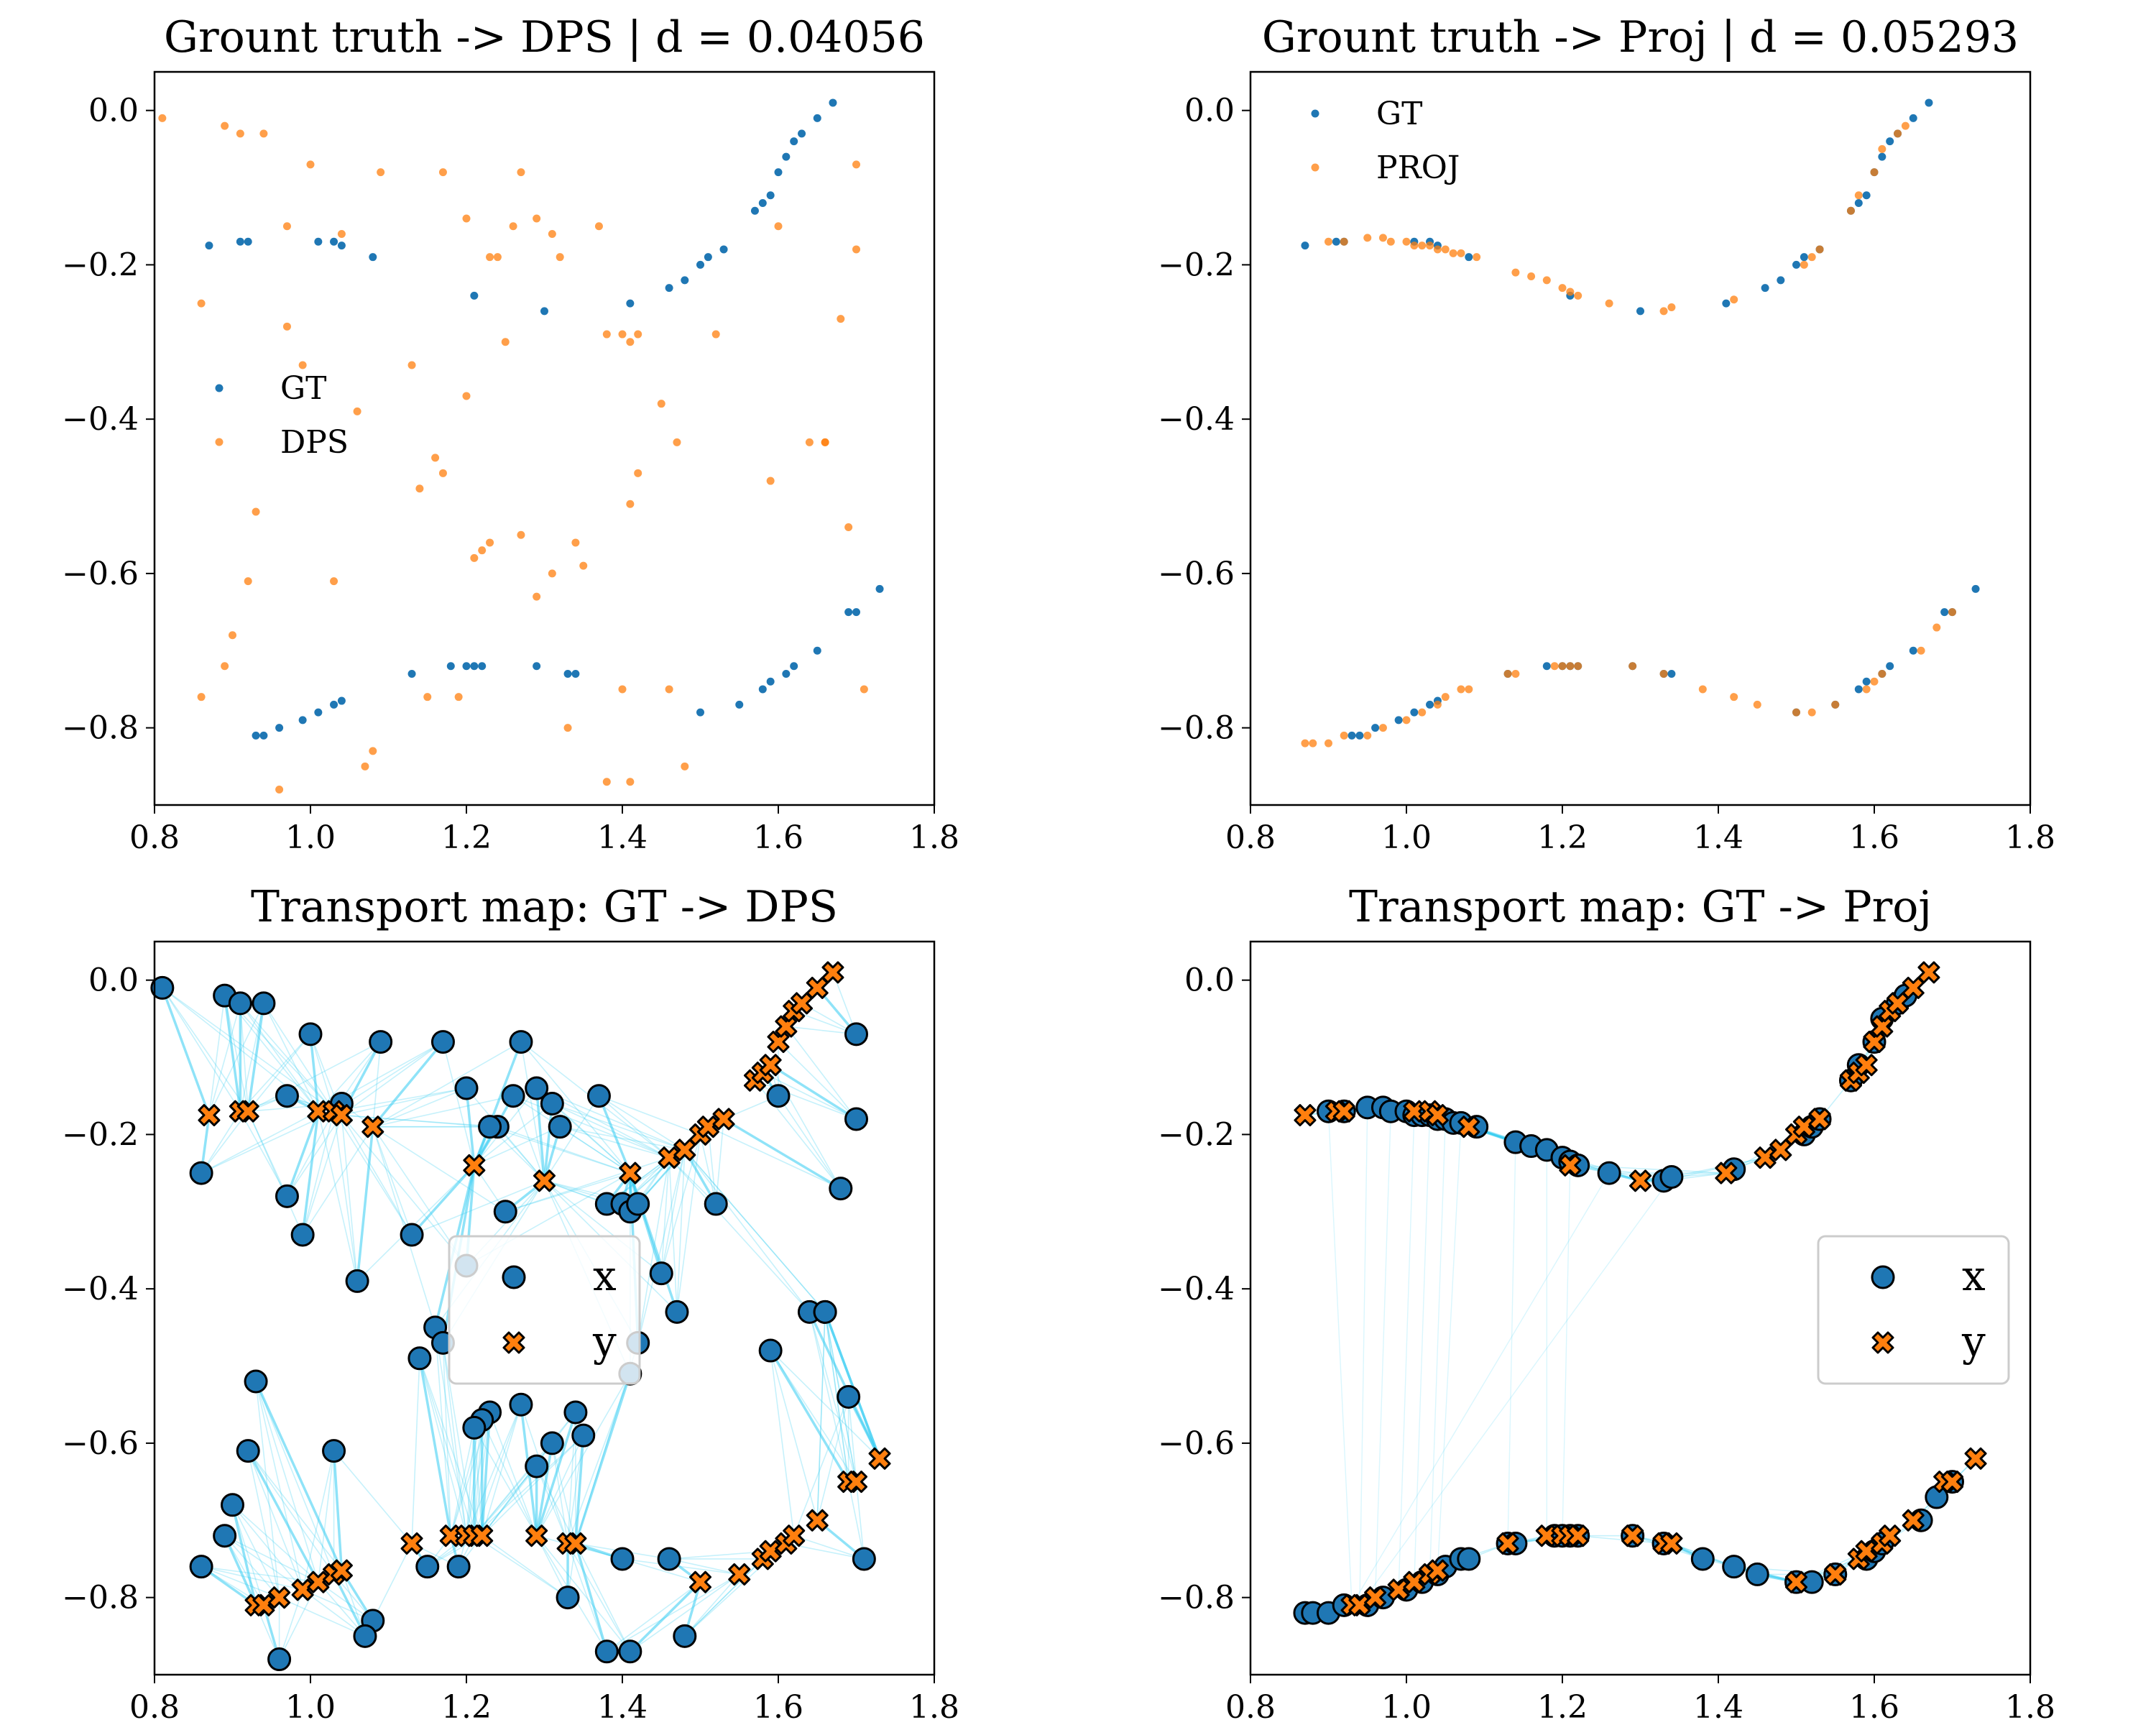  I want to click on y-tick-label: −0.6, so click(101, 574).